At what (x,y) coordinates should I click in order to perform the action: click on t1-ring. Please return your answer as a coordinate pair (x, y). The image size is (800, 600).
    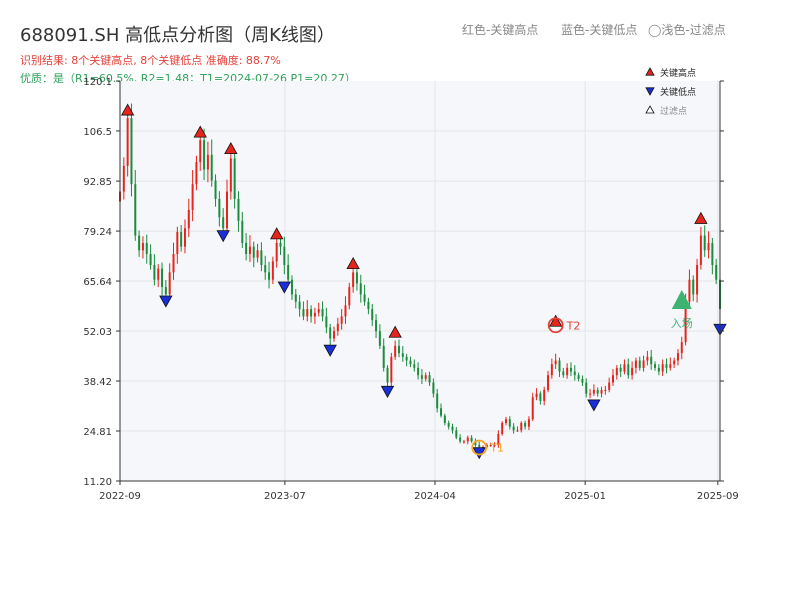
    Looking at the image, I should click on (479, 447).